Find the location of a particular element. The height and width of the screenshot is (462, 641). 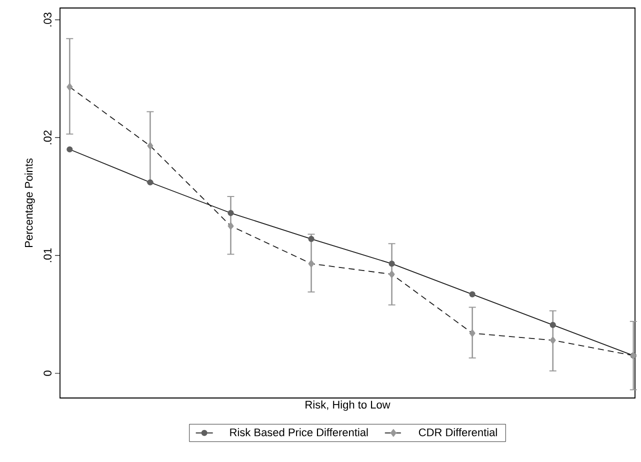

y-tick-label: .02 is located at coordinates (48, 137).